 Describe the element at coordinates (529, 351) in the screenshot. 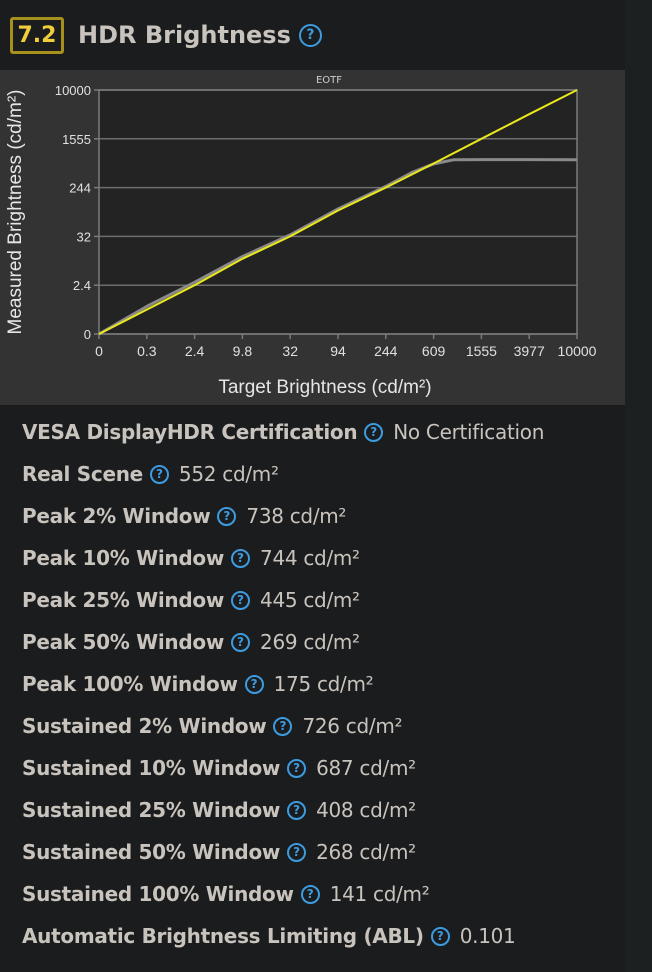

I see `x-tick-label: 3977` at that location.